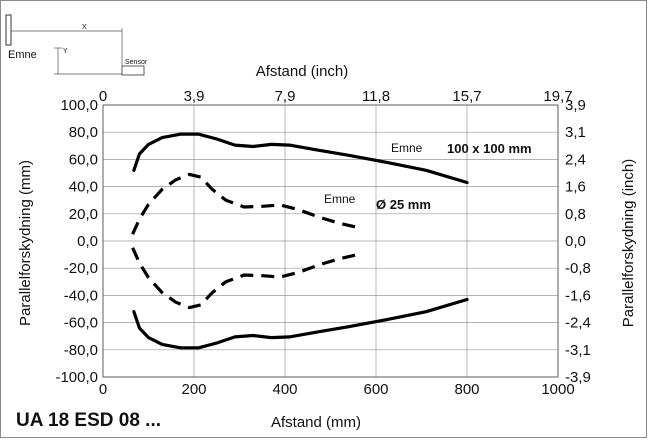 The image size is (649, 440). What do you see at coordinates (87, 241) in the screenshot?
I see `y-tick-label: 0,0` at bounding box center [87, 241].